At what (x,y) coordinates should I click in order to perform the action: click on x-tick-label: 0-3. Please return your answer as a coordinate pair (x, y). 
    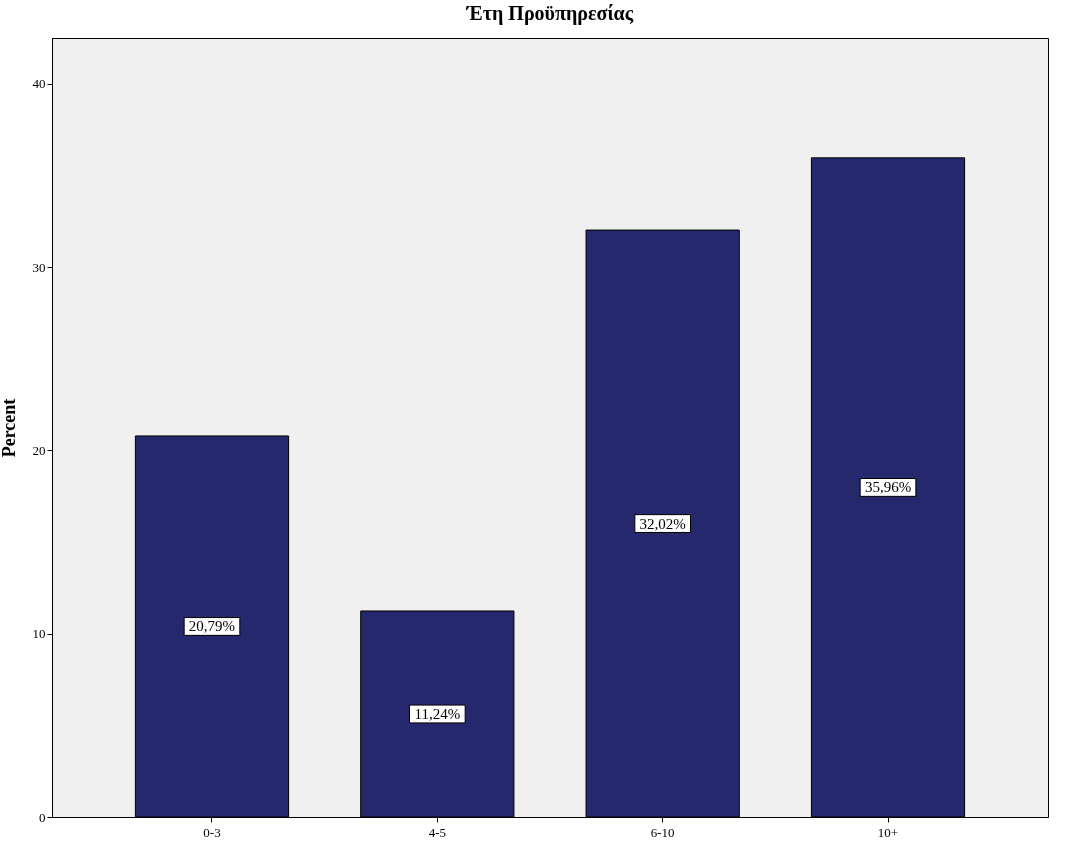
    Looking at the image, I should click on (212, 832).